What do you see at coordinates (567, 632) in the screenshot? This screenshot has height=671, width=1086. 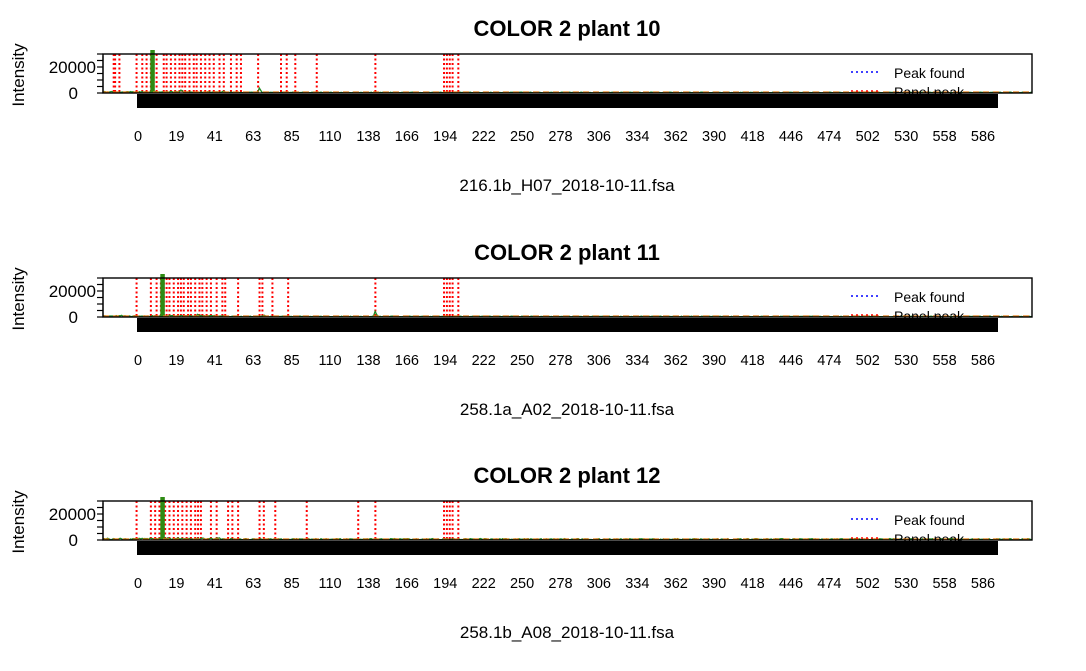 I see `x-axis-label: 258.1b_A08_2018-10-11.fsa` at bounding box center [567, 632].